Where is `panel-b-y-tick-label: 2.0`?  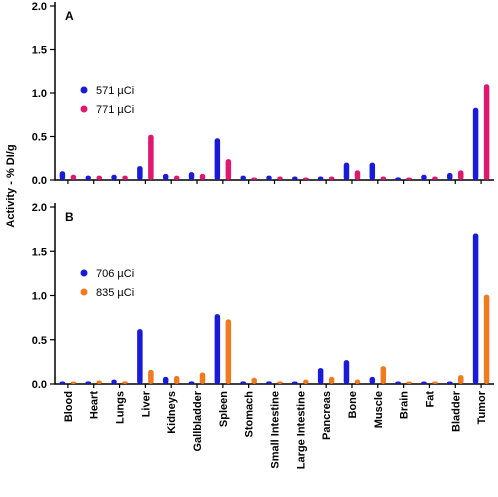
panel-b-y-tick-label: 2.0 is located at coordinates (39, 208).